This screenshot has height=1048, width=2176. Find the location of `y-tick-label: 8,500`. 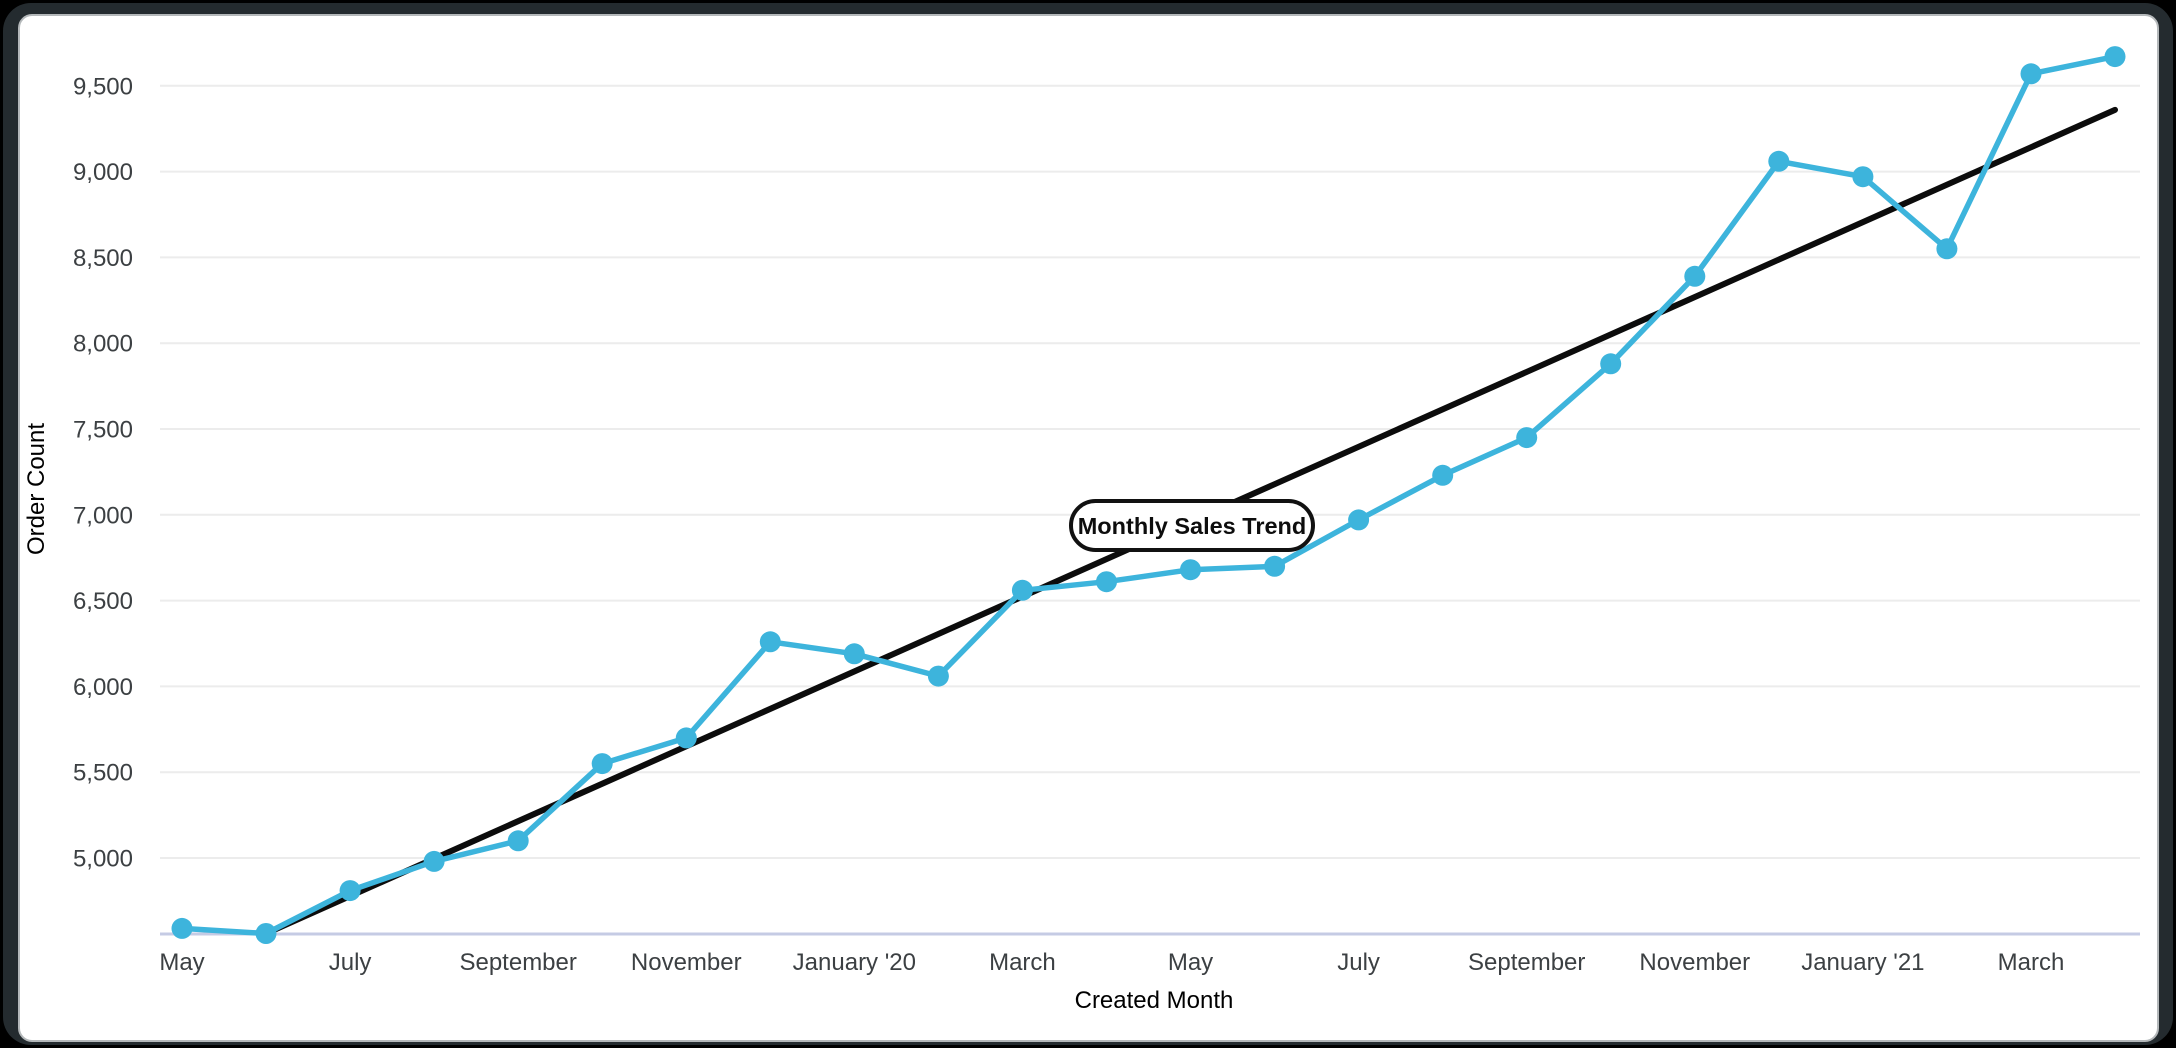

y-tick-label: 8,500 is located at coordinates (103, 258).